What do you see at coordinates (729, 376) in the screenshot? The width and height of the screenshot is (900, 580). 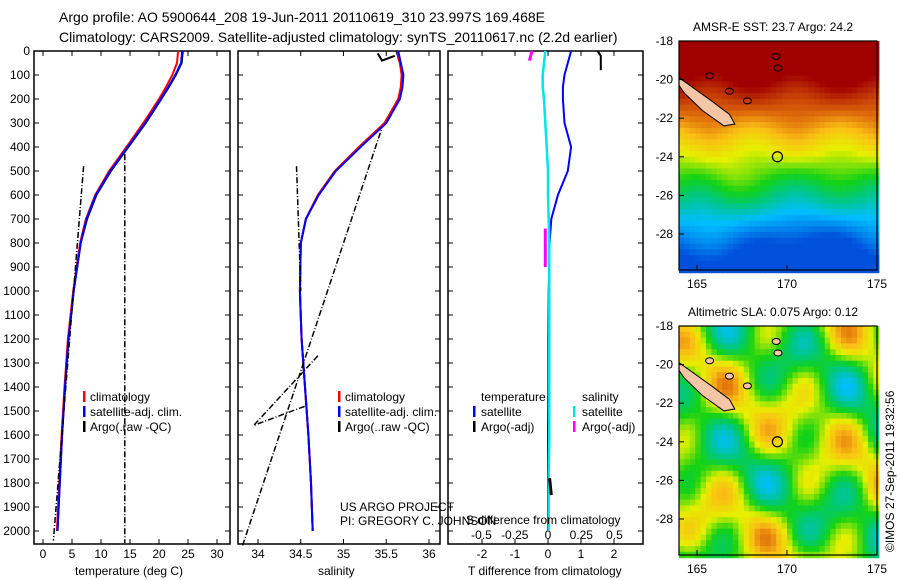 I see `island-outline` at bounding box center [729, 376].